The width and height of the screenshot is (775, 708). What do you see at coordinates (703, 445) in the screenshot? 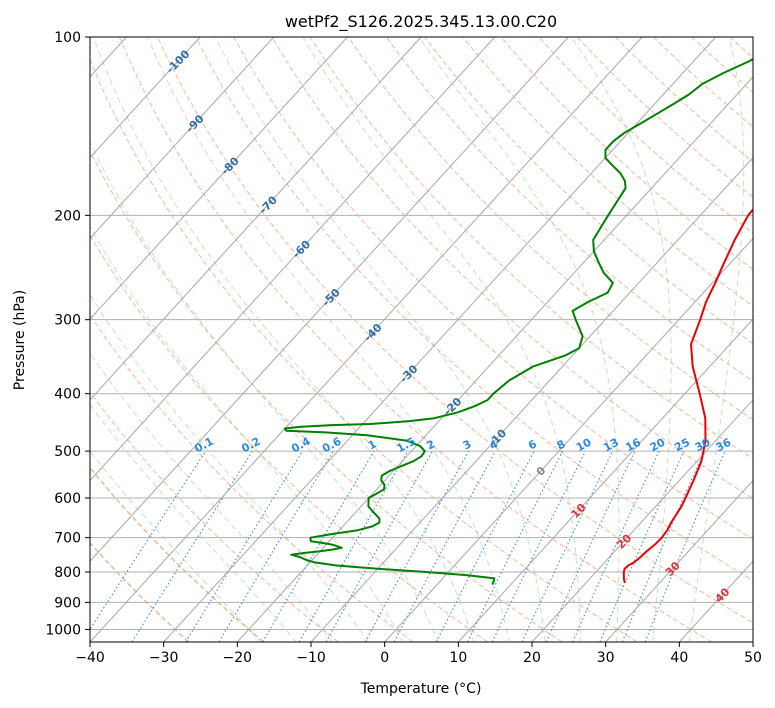
I see `mixing-ratio-label: 30` at bounding box center [703, 445].